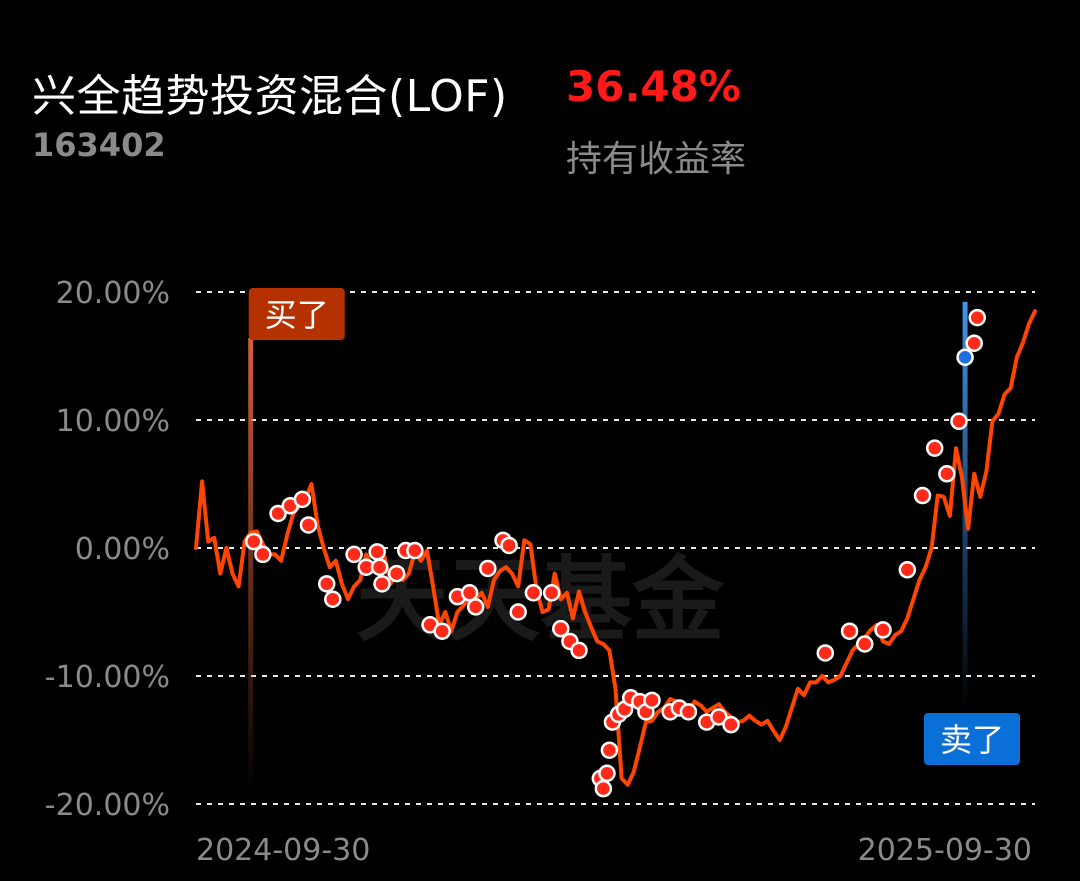  I want to click on holding-return-label: 持有收益率, so click(656, 159).